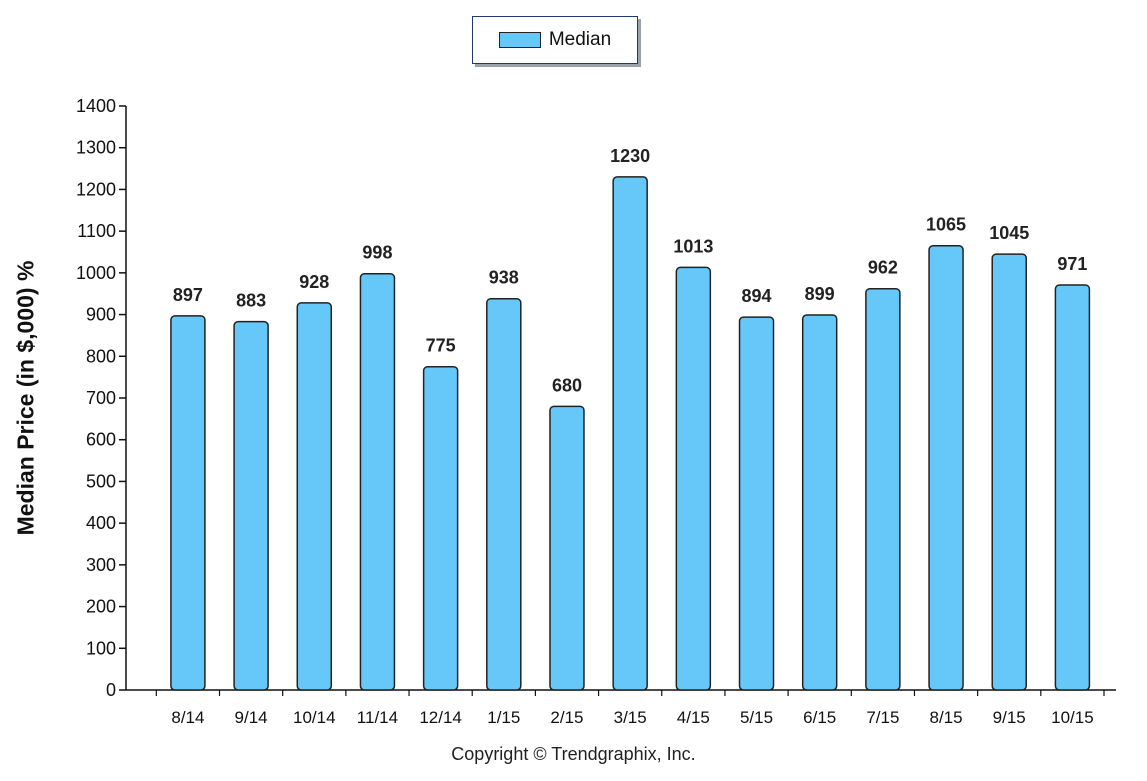 The image size is (1147, 781). Describe the element at coordinates (883, 268) in the screenshot. I see `bar-value-label: 962` at that location.